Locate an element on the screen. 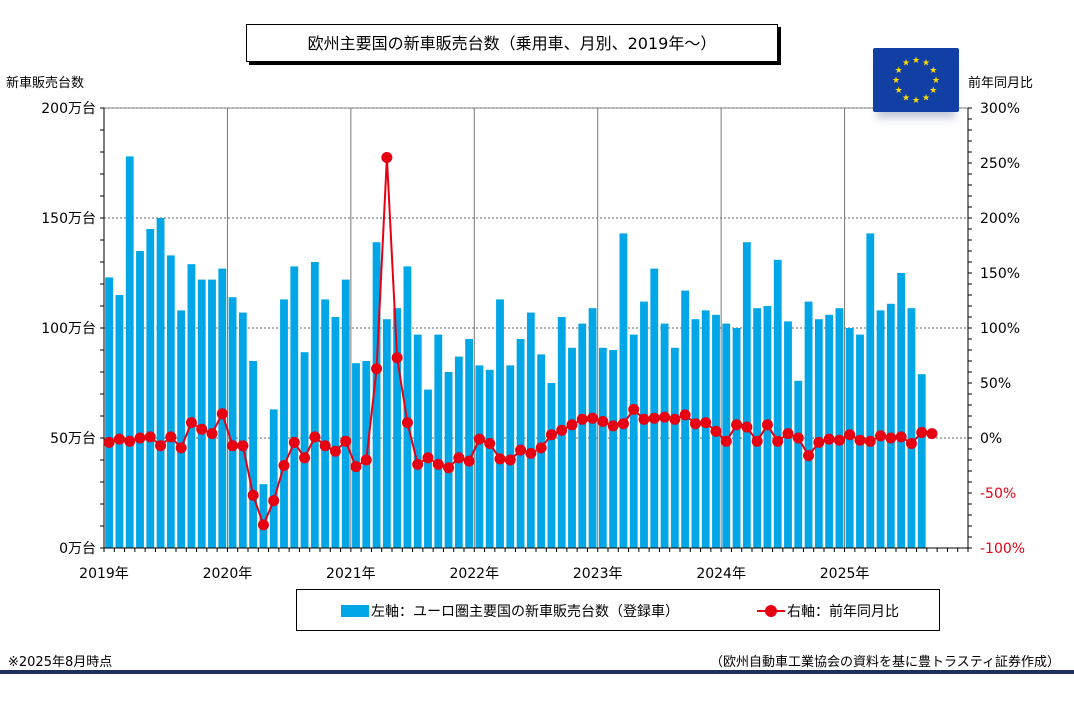 The width and height of the screenshot is (1074, 707). legend: 左軸：ユーロ圏主要国の新車販売台数（登録車） 右軸：前年同月比 is located at coordinates (618, 610).